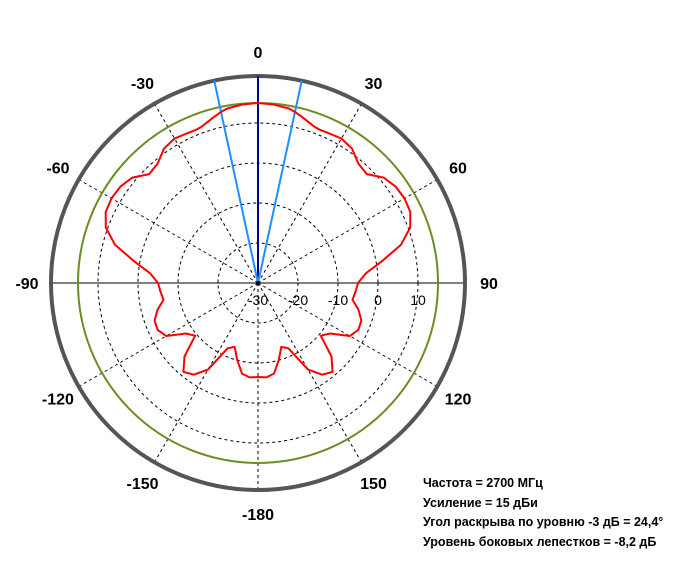 The height and width of the screenshot is (567, 680). I want to click on beamwidth-text: Угол раскрыва по уровню -3 дБ = 24,4°, so click(543, 522).